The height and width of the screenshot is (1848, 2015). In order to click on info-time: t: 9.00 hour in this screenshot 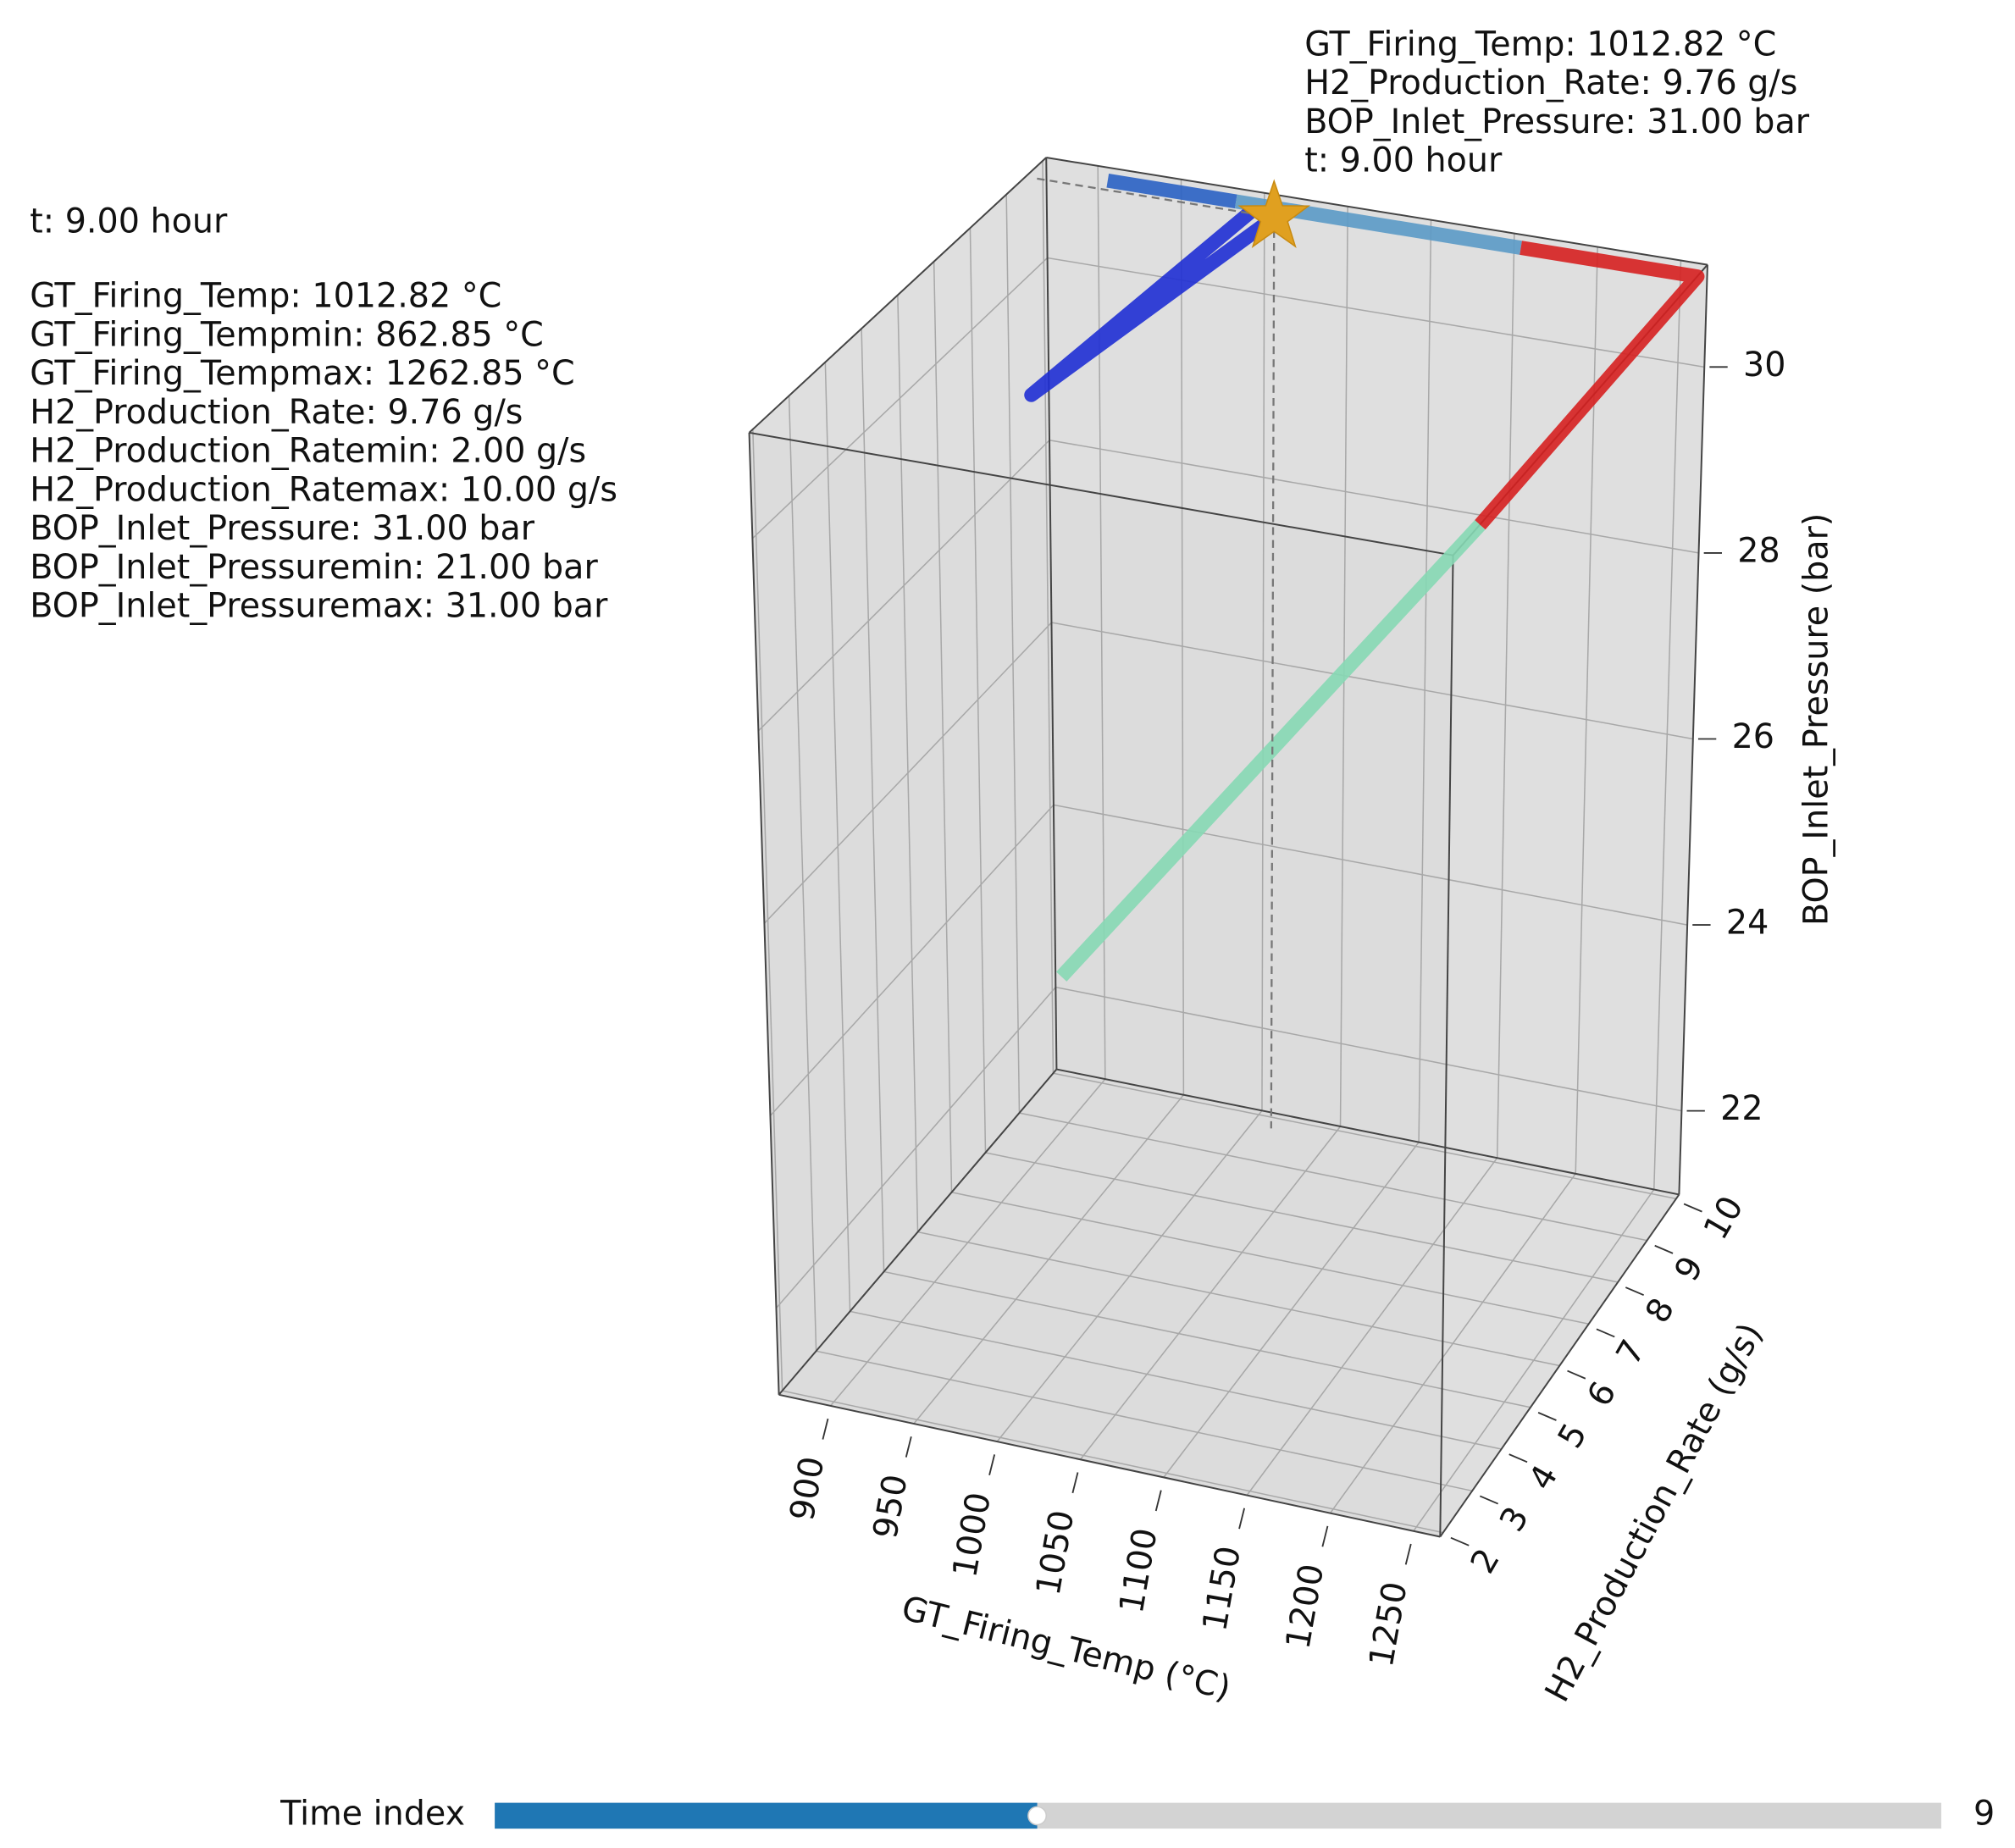, I will do `click(129, 221)`.